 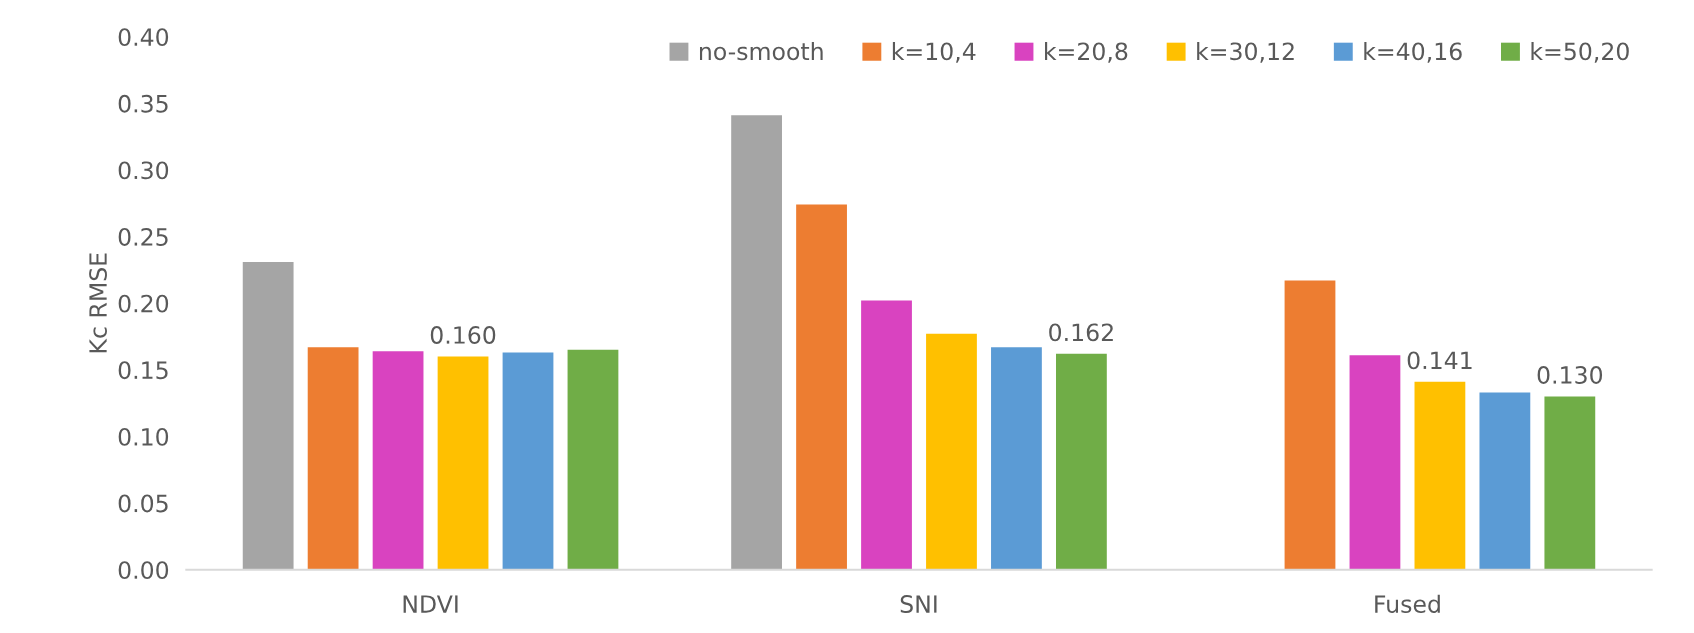 What do you see at coordinates (143, 103) in the screenshot?
I see `y-tick-label: 0.35` at bounding box center [143, 103].